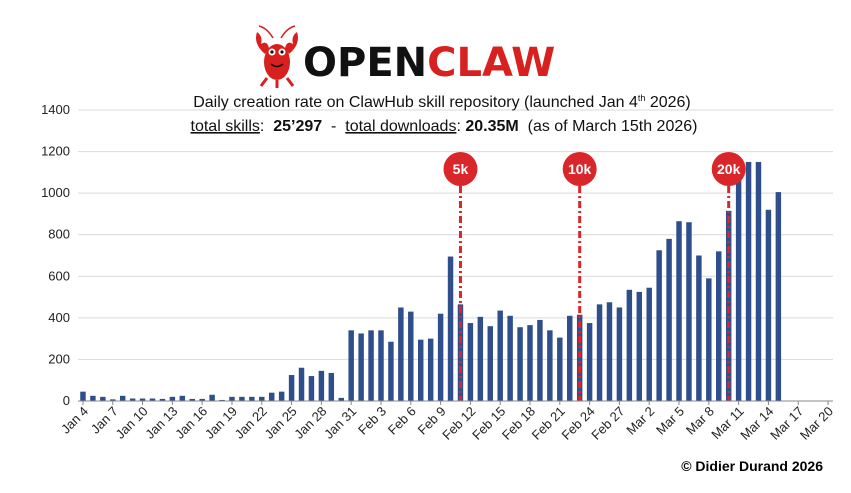  I want to click on stat-skills-value: 25’297, so click(297, 126).